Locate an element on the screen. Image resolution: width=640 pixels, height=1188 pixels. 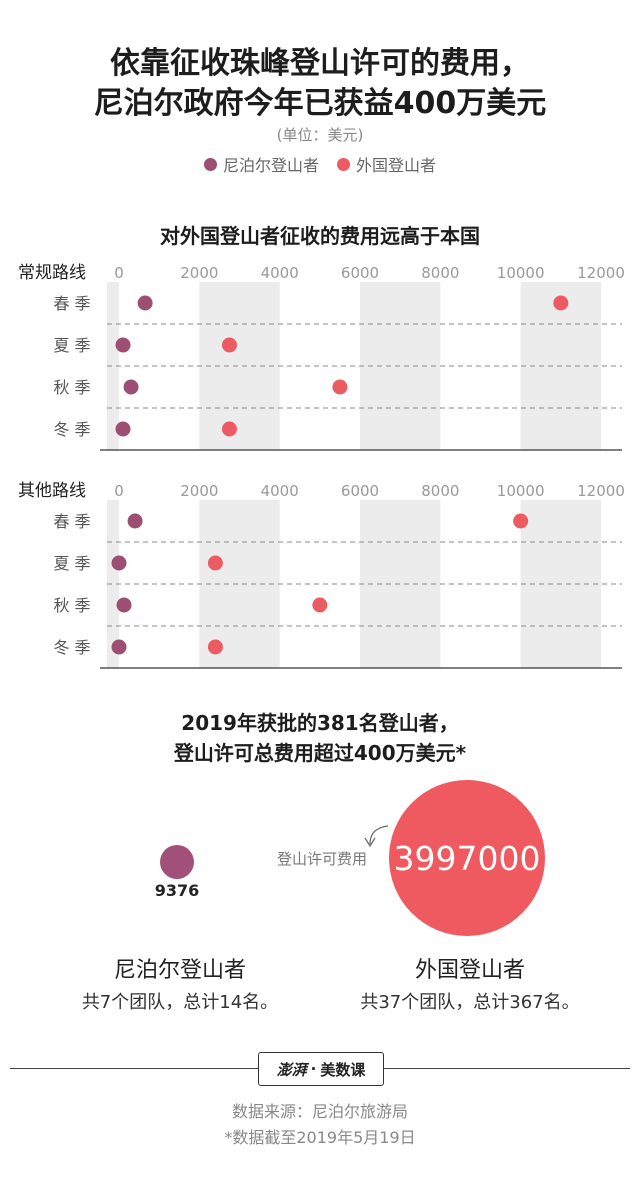
footer-divider-left is located at coordinates (134, 1068).